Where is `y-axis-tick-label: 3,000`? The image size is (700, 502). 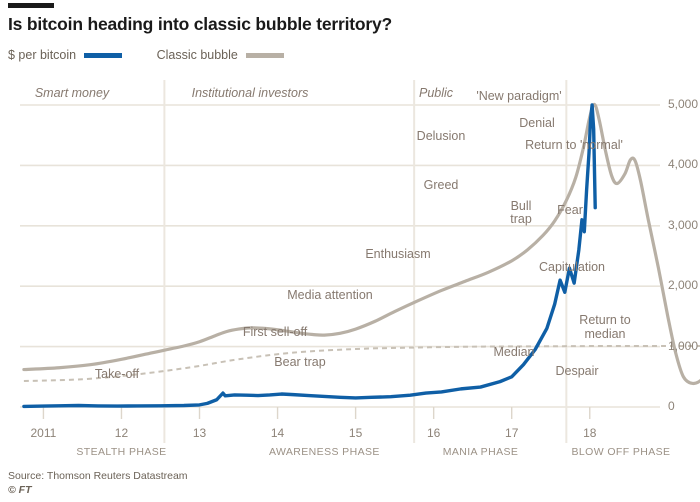 y-axis-tick-label: 3,000 is located at coordinates (683, 224).